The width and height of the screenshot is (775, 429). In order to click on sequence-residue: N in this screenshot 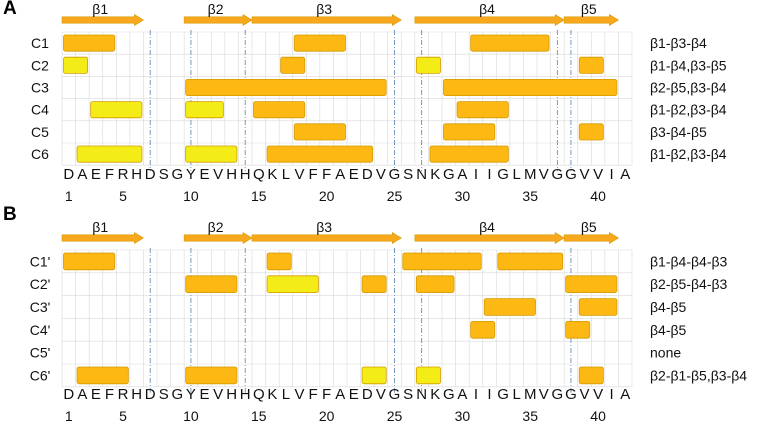, I will do `click(421, 174)`.